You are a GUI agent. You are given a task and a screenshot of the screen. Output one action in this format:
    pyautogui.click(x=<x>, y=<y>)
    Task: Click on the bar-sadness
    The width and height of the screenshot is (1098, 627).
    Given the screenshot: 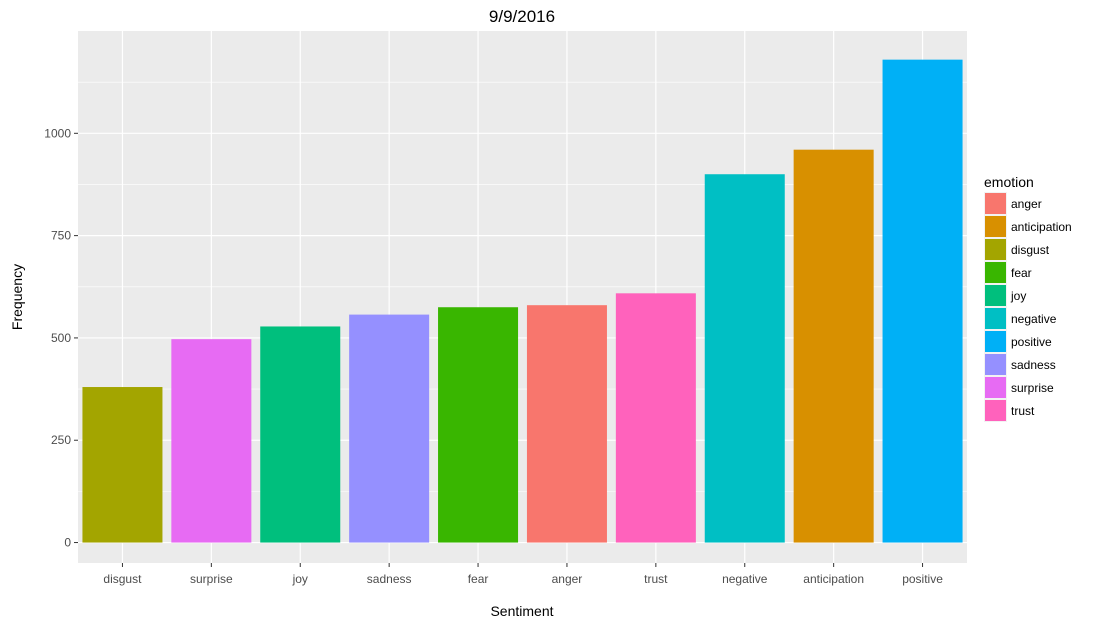 What is the action you would take?
    pyautogui.click(x=389, y=428)
    